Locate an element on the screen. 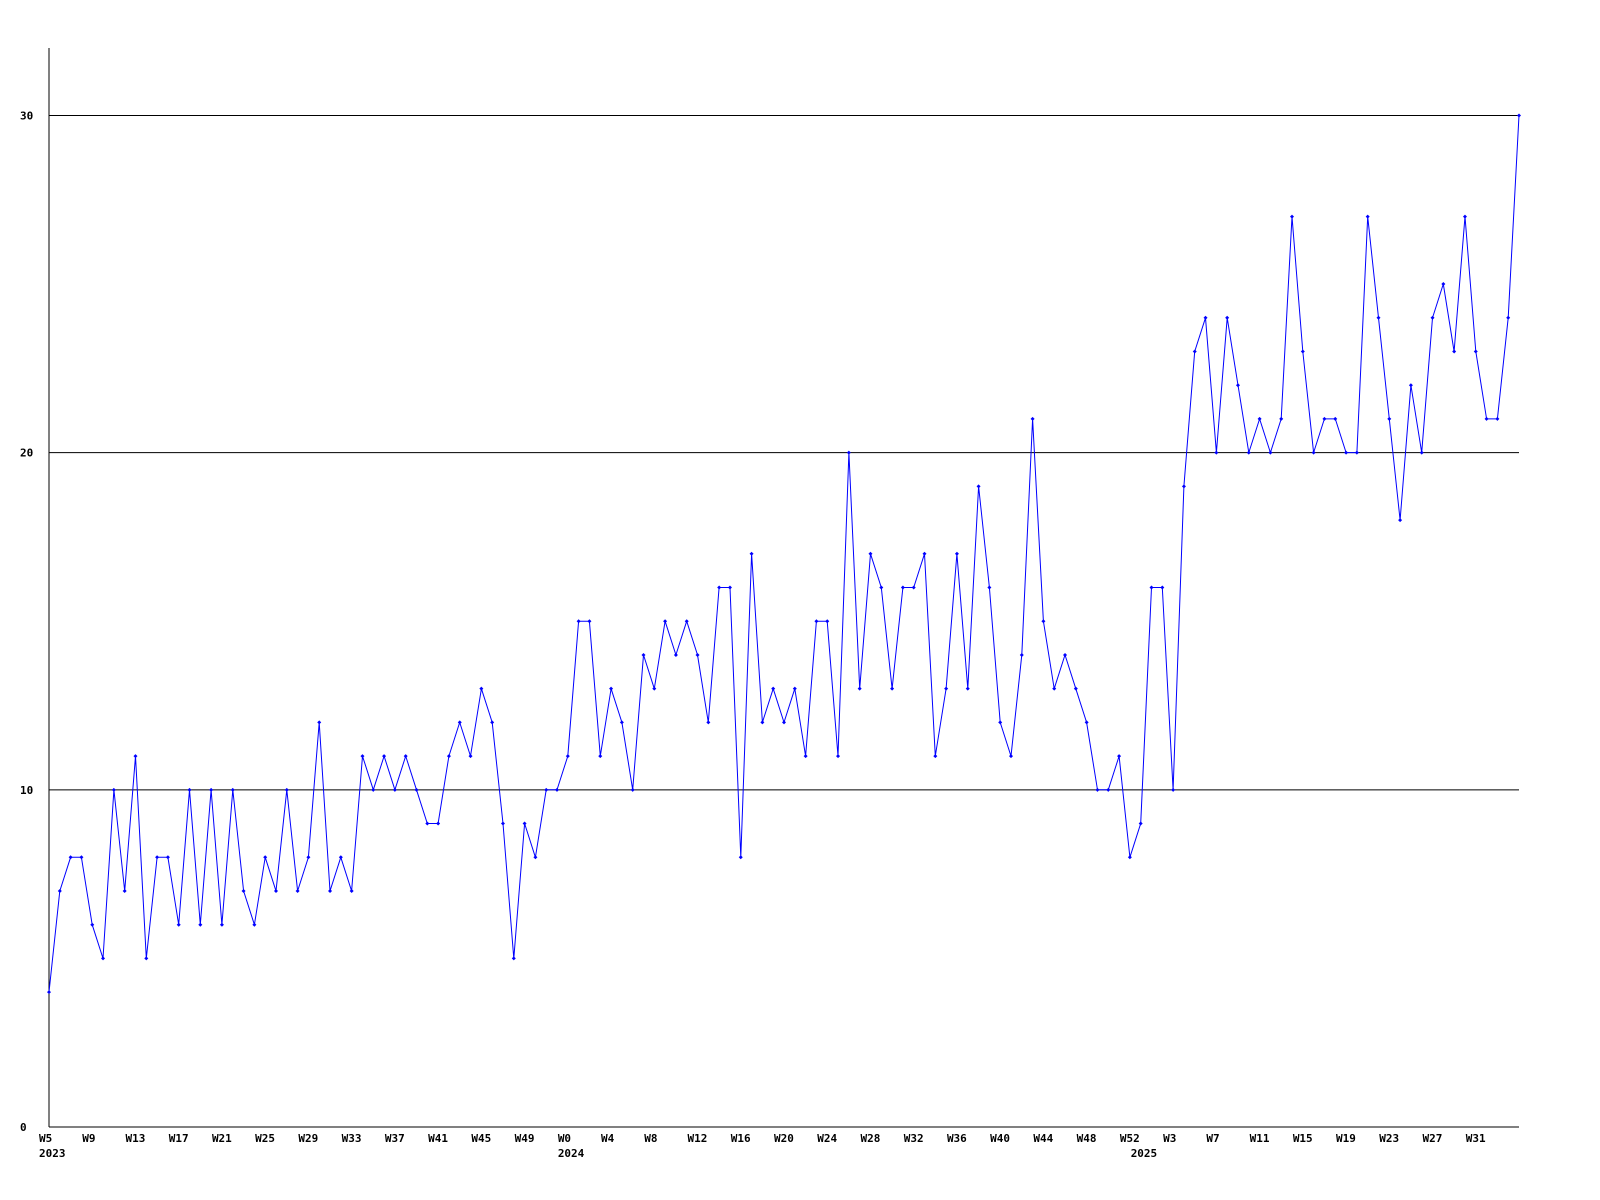  y-tick-label: 10 is located at coordinates (26, 790).